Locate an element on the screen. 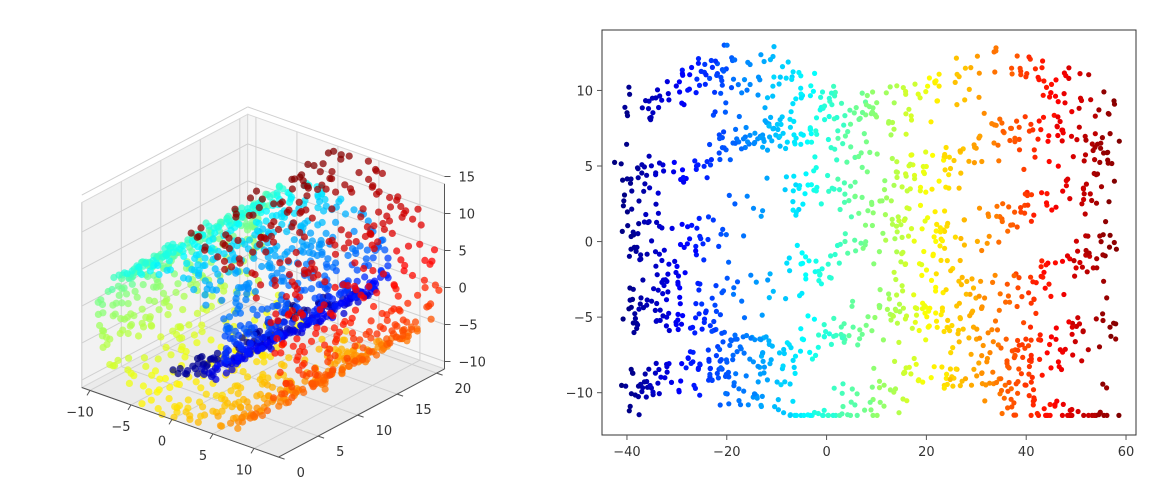  tick-label: 15 is located at coordinates (467, 178).